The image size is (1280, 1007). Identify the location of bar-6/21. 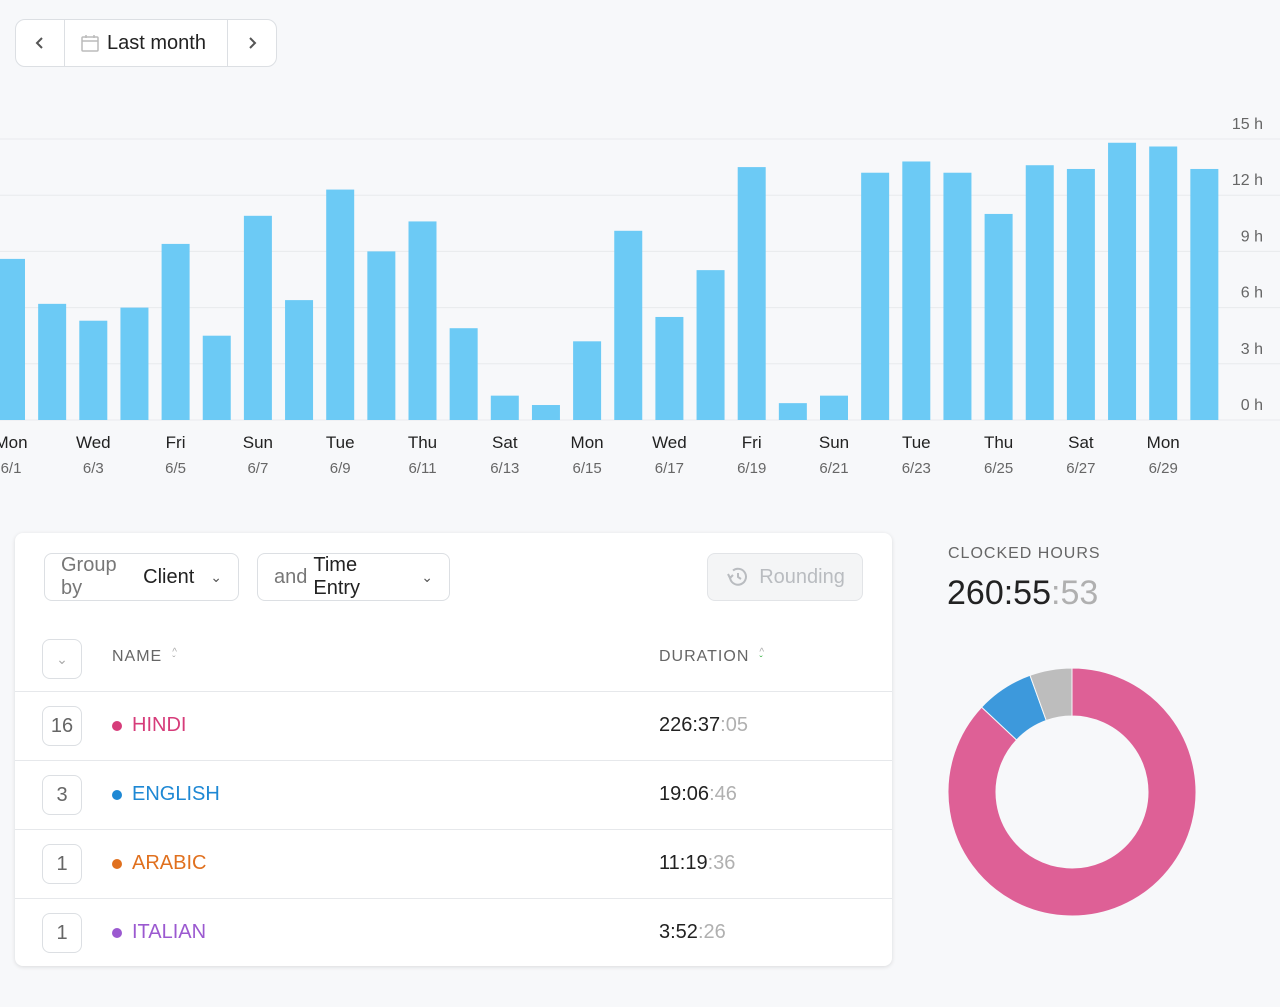
(834, 407).